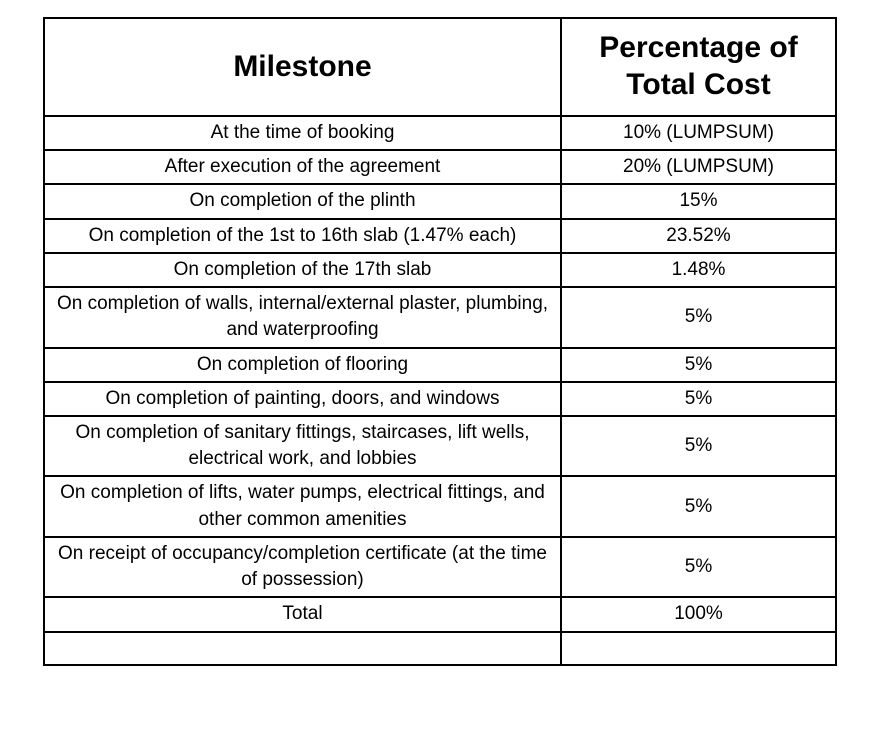  Describe the element at coordinates (302, 67) in the screenshot. I see `header-milestone: Milestone` at that location.